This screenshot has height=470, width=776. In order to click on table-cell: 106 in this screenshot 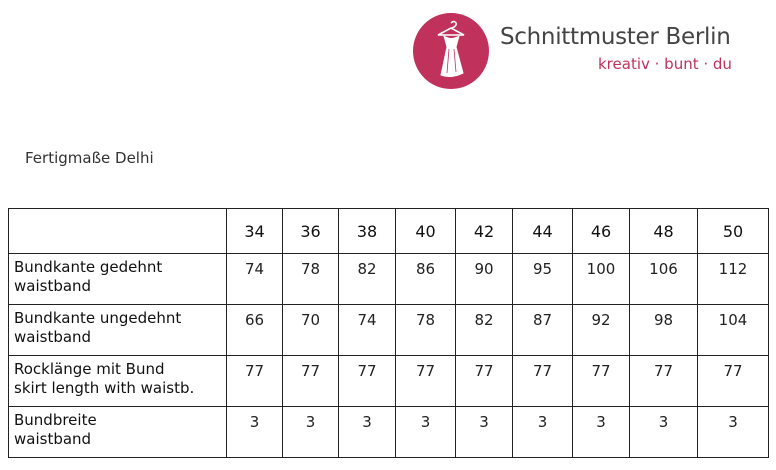, I will do `click(663, 279)`.